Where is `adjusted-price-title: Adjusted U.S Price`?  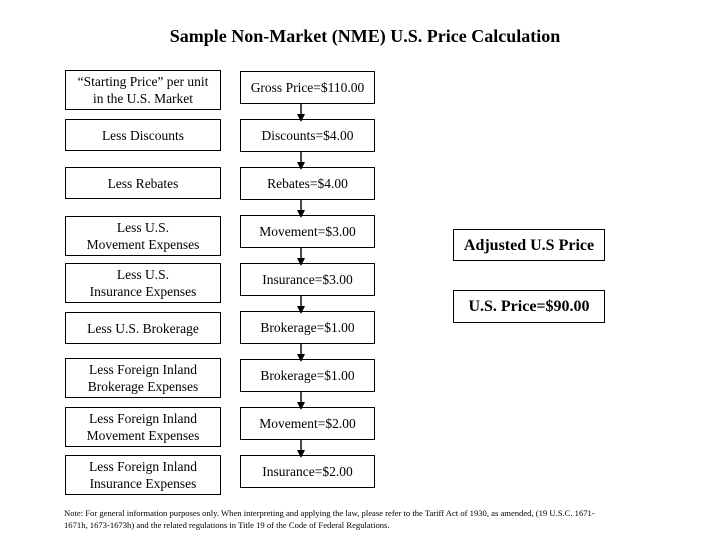
adjusted-price-title: Adjusted U.S Price is located at coordinates (529, 245).